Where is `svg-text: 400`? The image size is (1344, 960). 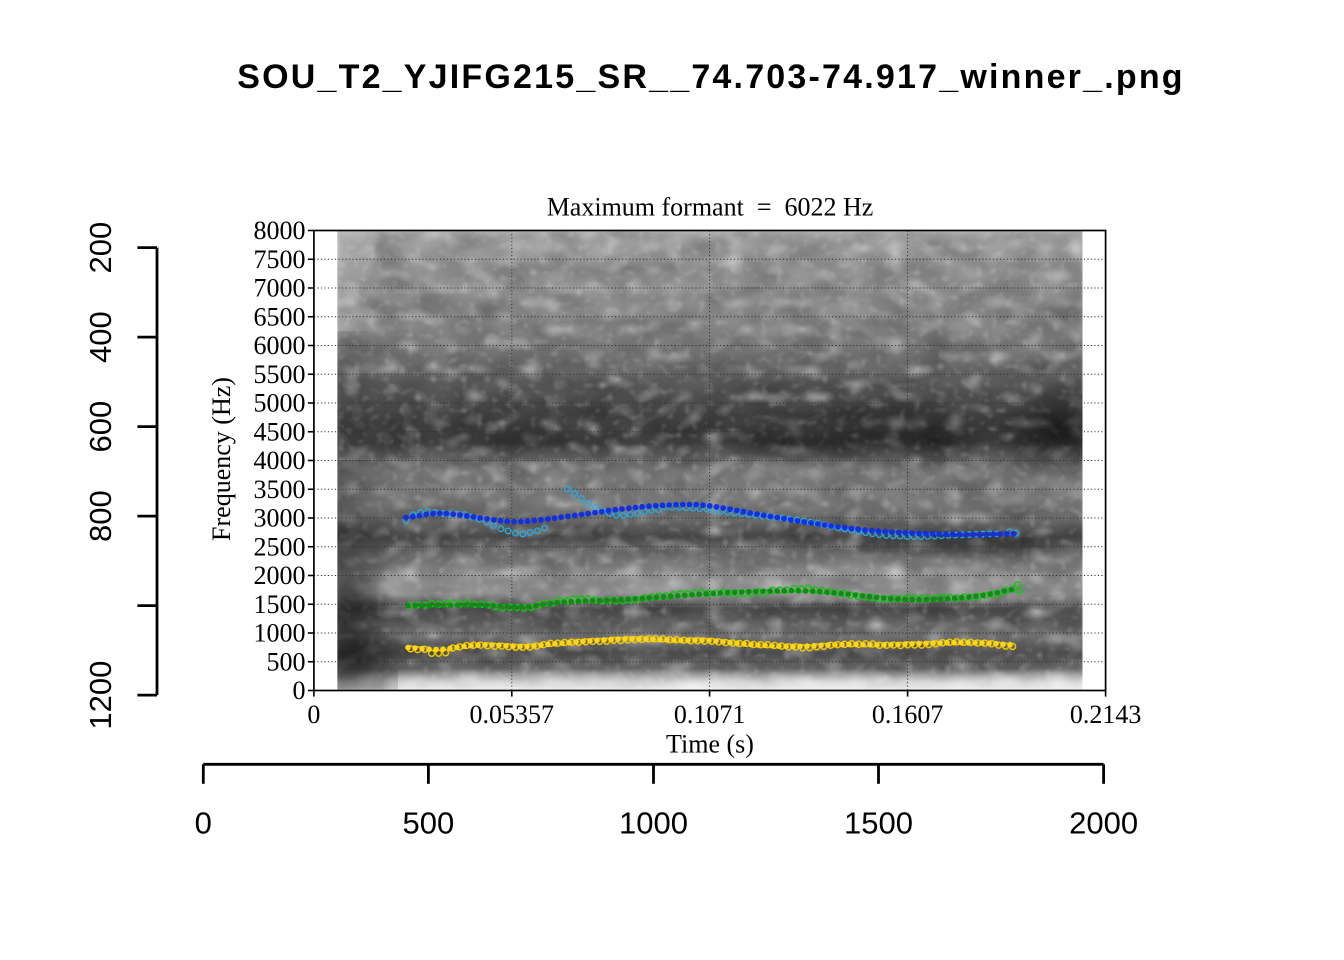
svg-text: 400 is located at coordinates (100, 337).